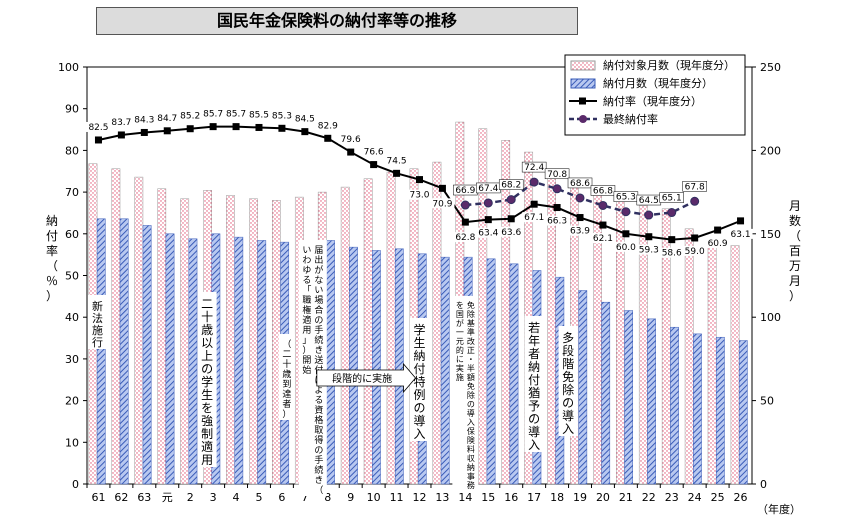 This screenshot has width=841, height=524. What do you see at coordinates (72, 401) in the screenshot?
I see `left-tick-label: 20` at bounding box center [72, 401].